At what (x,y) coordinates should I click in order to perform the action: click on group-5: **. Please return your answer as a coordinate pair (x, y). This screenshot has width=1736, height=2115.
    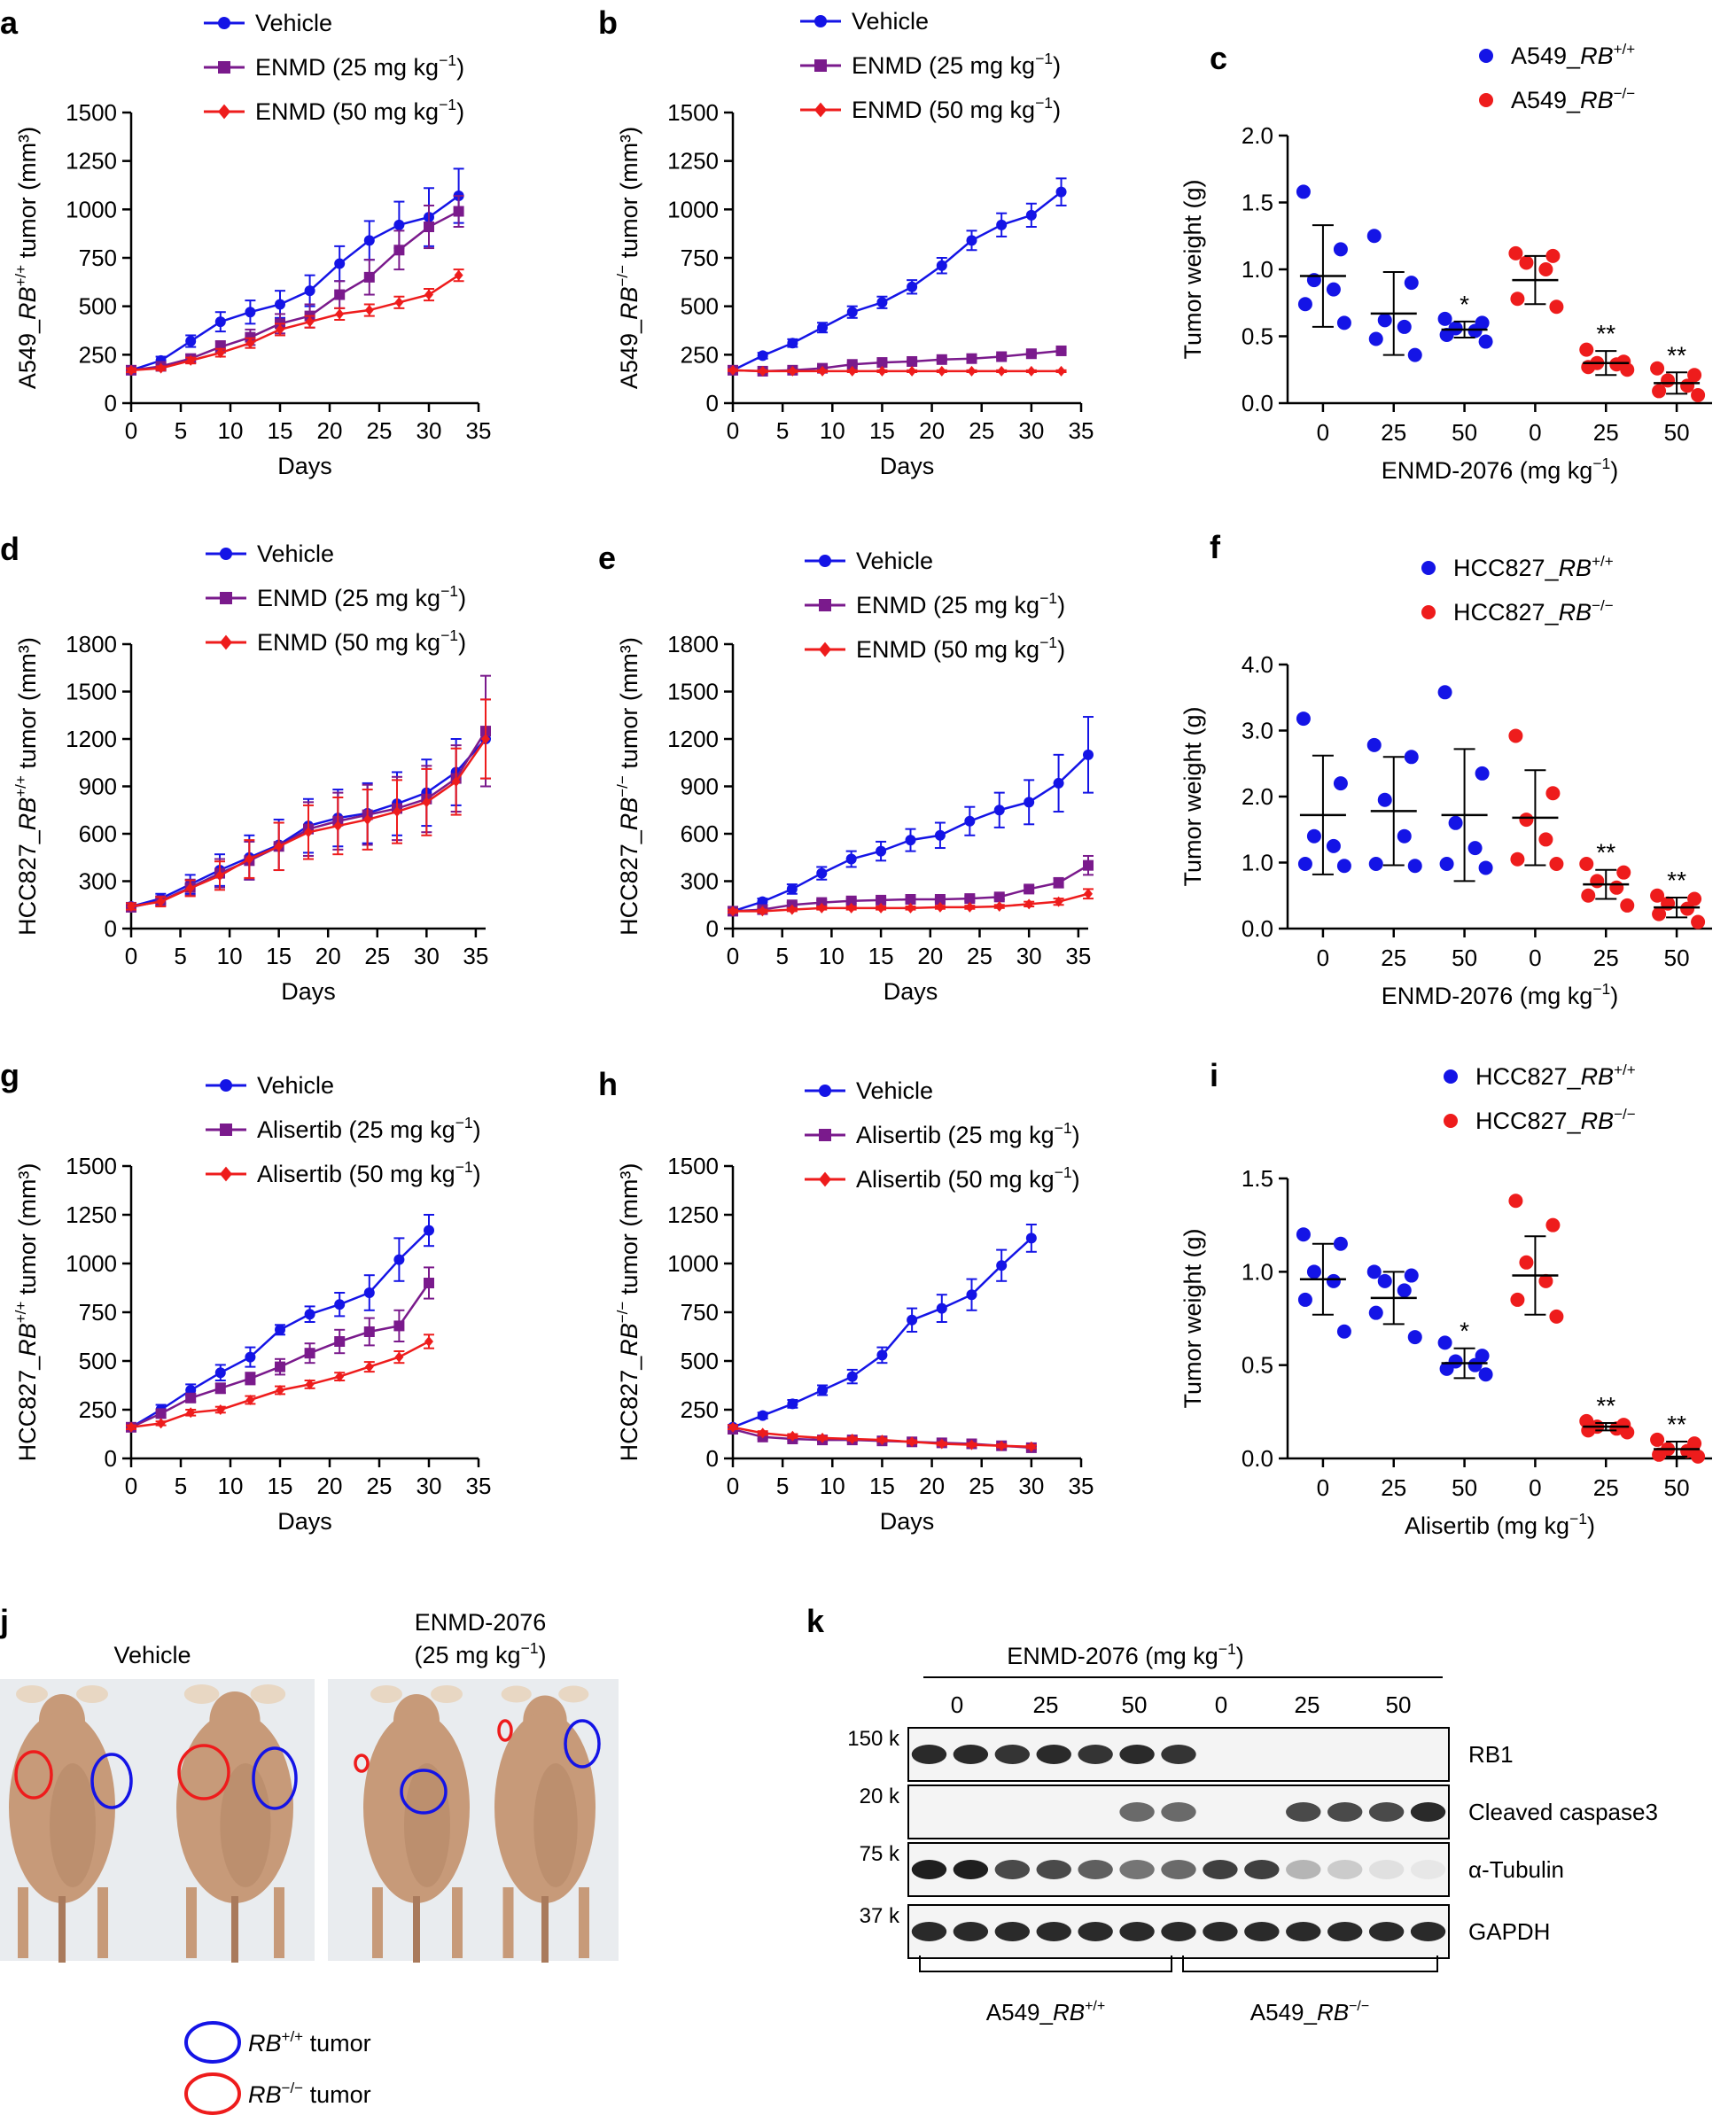
    Looking at the image, I should click on (1678, 1437).